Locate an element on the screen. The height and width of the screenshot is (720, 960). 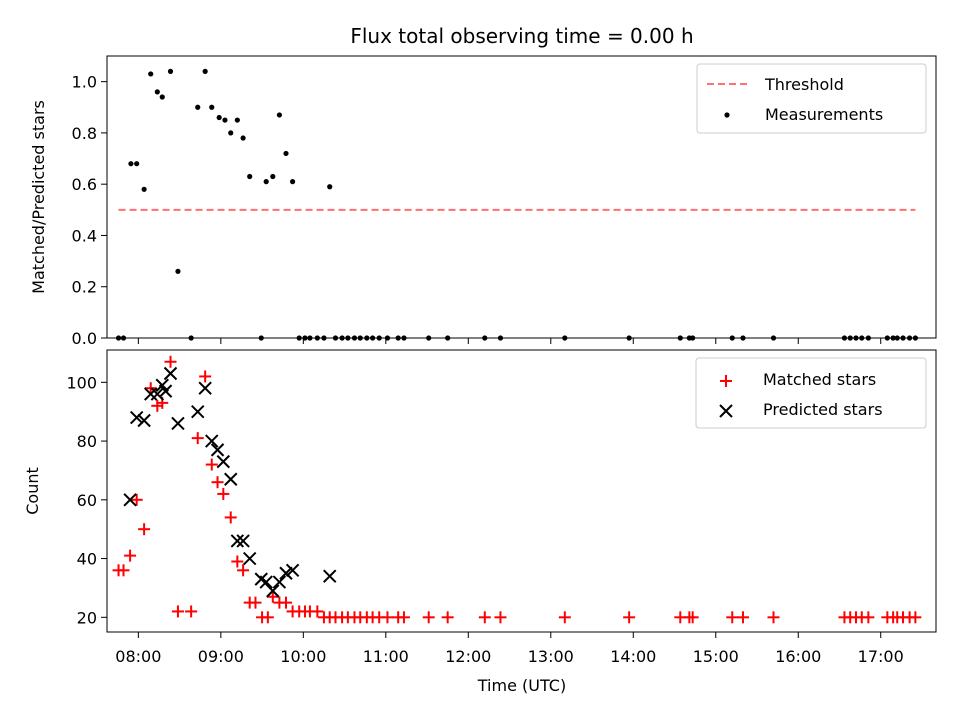
ratio-legend-box is located at coordinates (811, 98).